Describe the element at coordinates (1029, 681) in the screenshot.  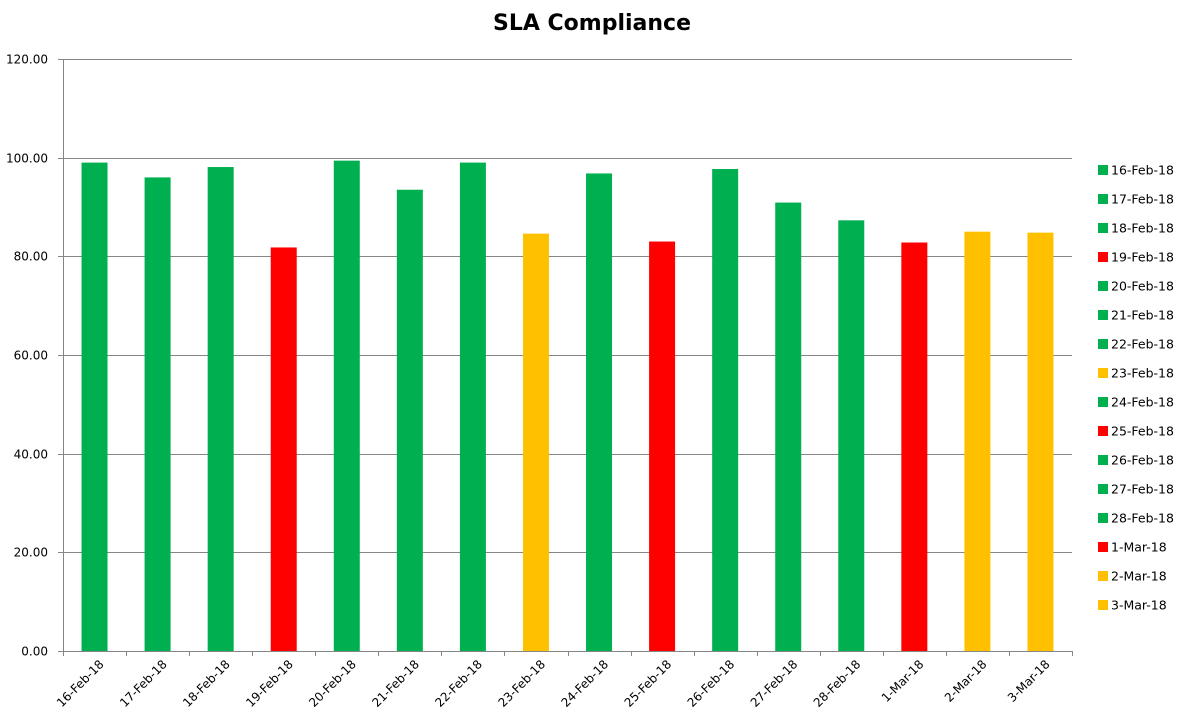
I see `x-tick-label: 3-Mar-18` at that location.